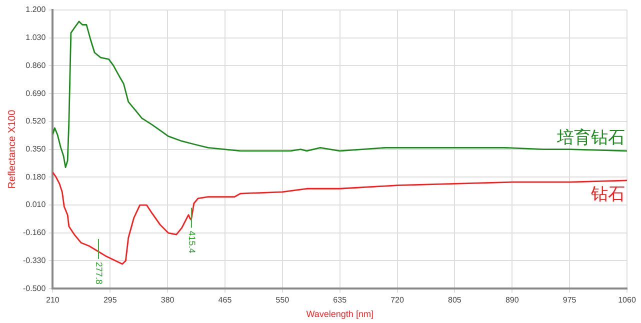 This screenshot has width=641, height=323. What do you see at coordinates (99, 273) in the screenshot?
I see `annotation: 277.8` at bounding box center [99, 273].